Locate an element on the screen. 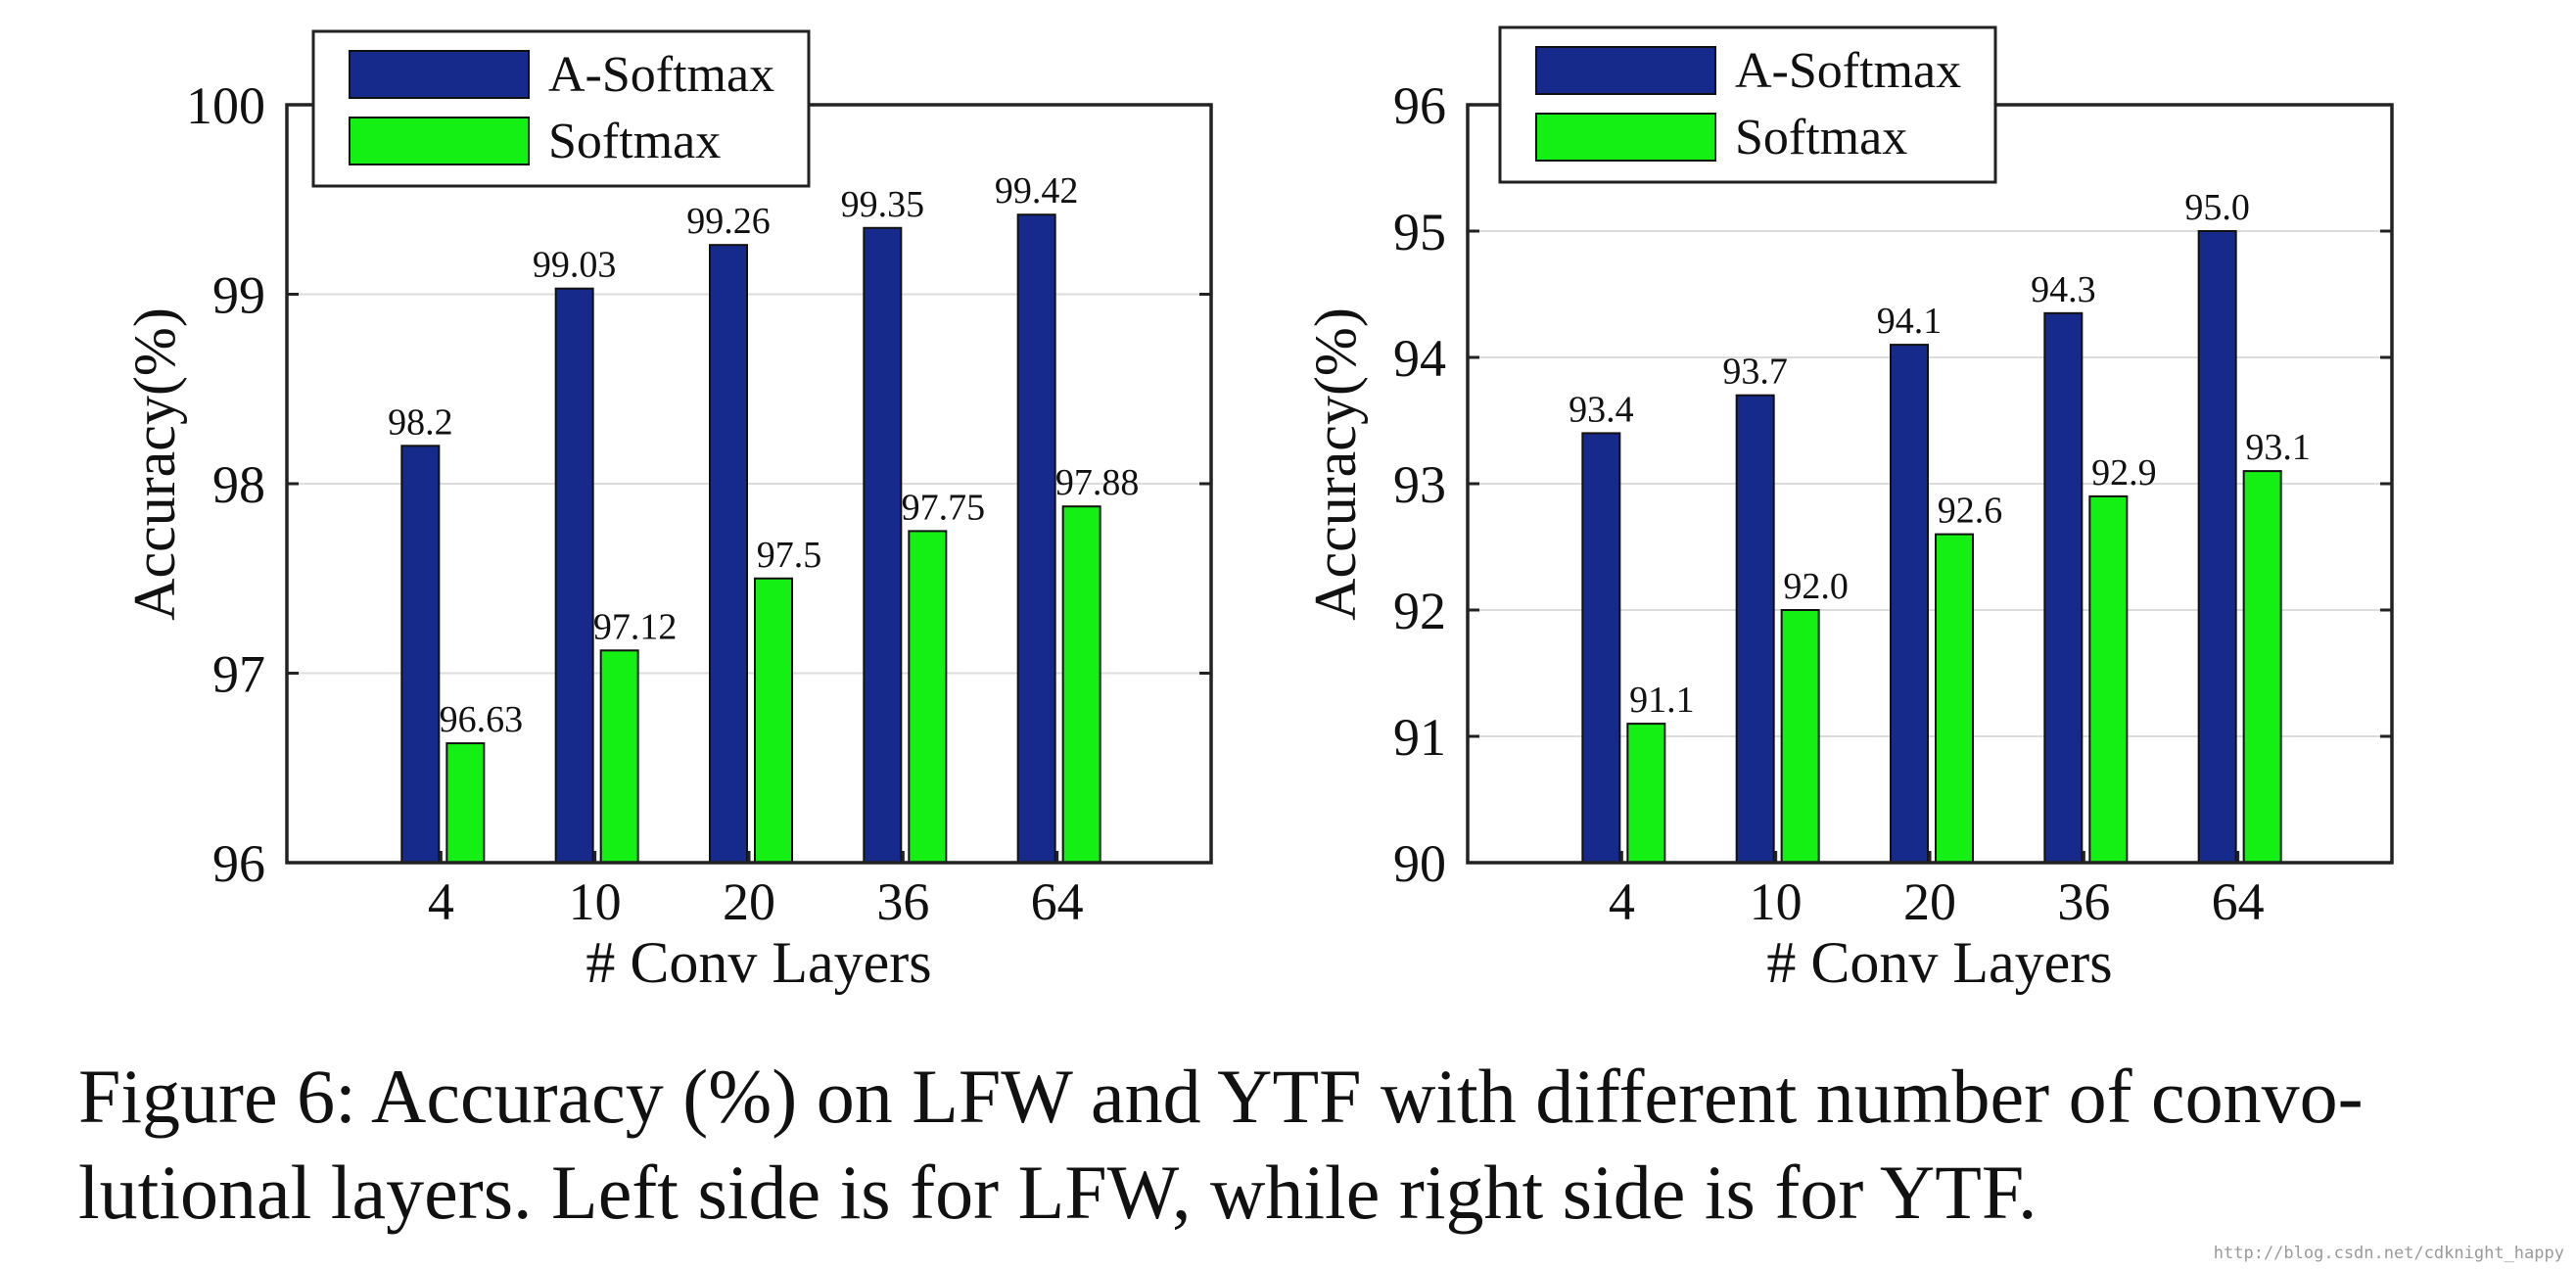 The width and height of the screenshot is (2576, 1269). data-label: 99.35 is located at coordinates (883, 204).